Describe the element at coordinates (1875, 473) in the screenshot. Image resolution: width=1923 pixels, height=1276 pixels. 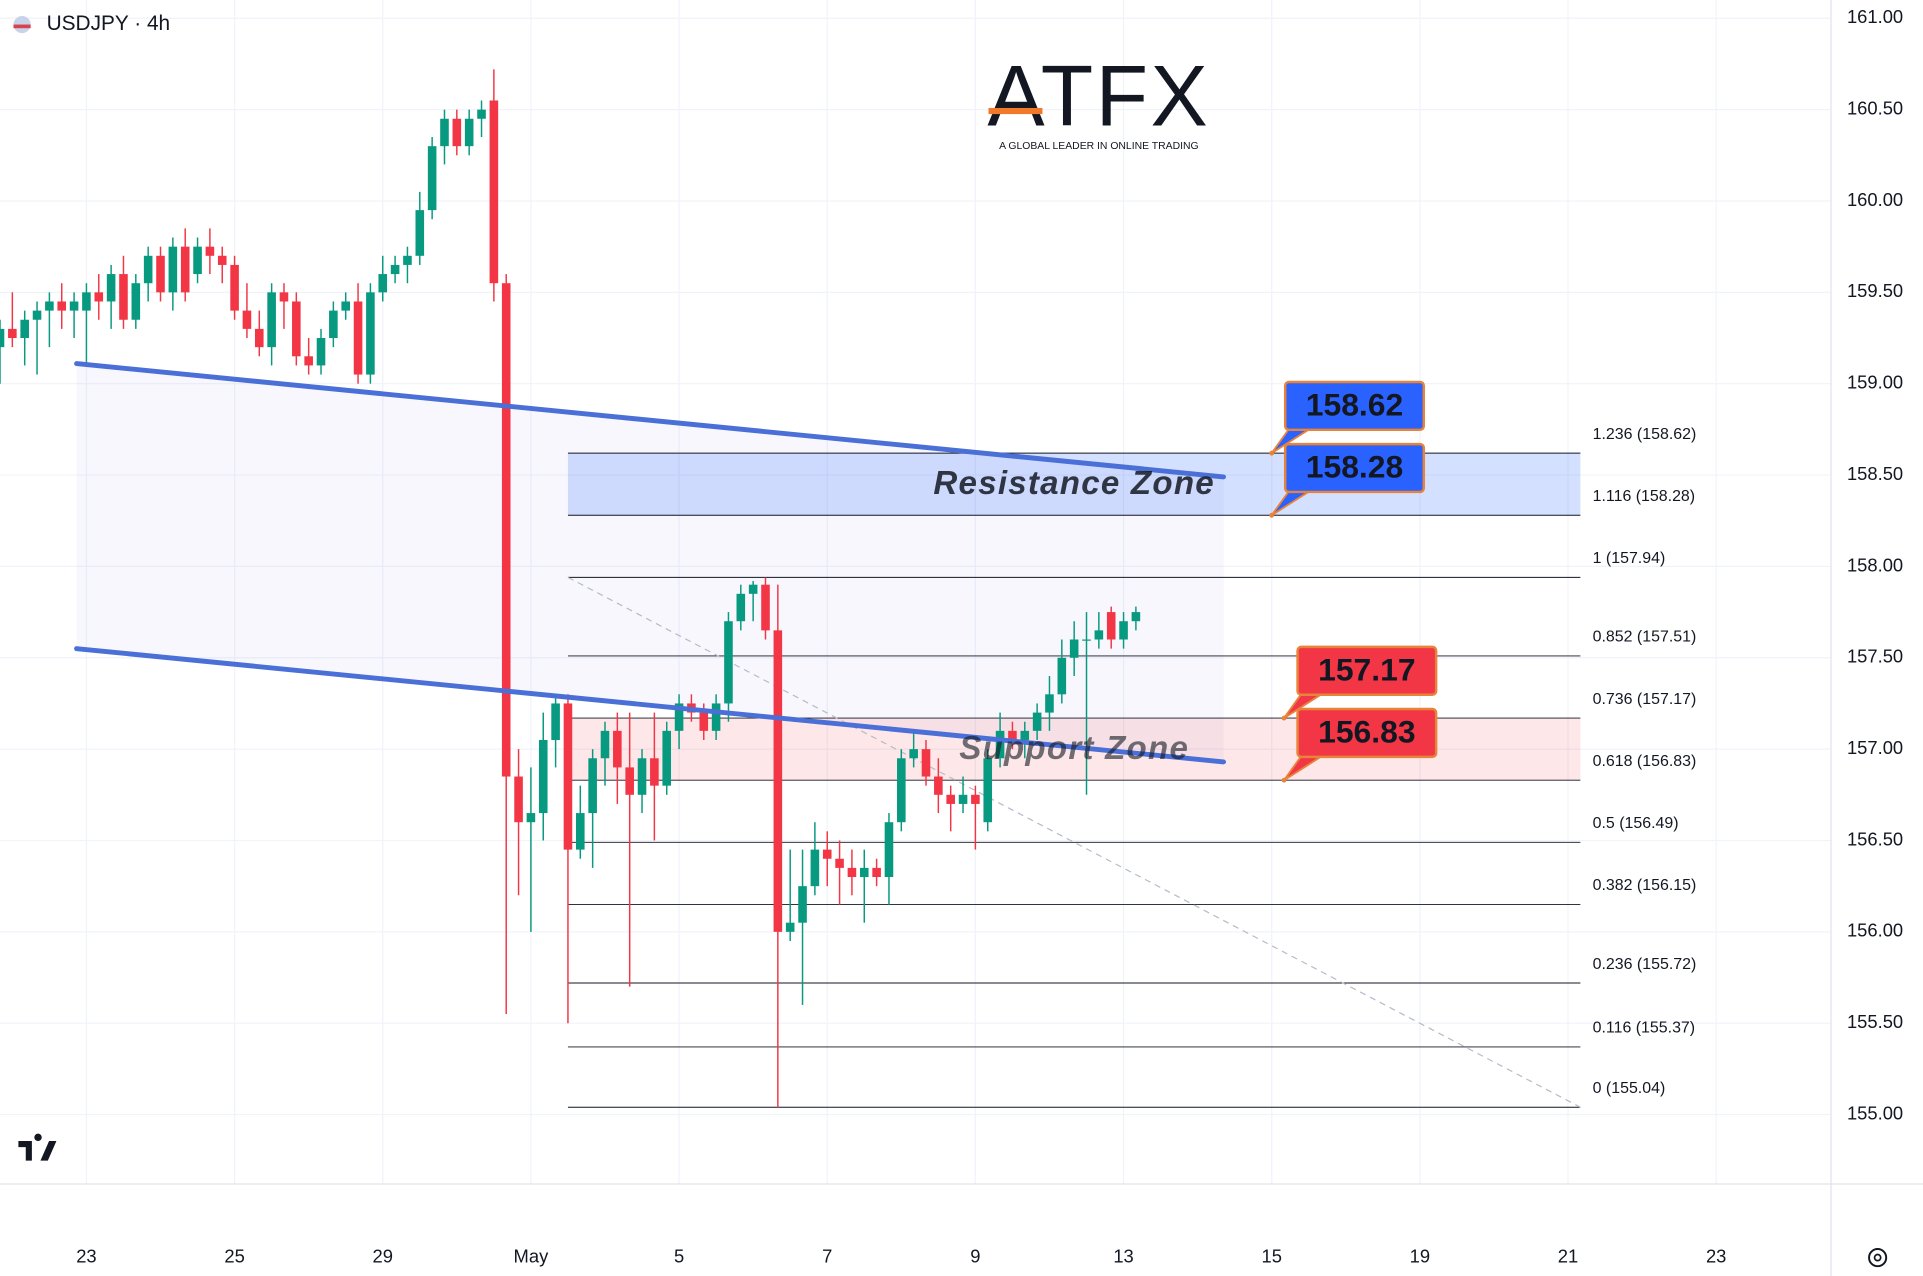
I see `y-tick-label: 158.50` at that location.